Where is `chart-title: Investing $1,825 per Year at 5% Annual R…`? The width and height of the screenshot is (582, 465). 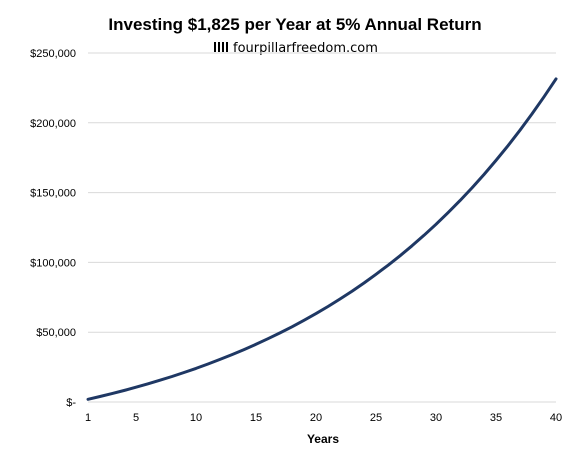 chart-title: Investing $1,825 per Year at 5% Annual R… is located at coordinates (294, 24).